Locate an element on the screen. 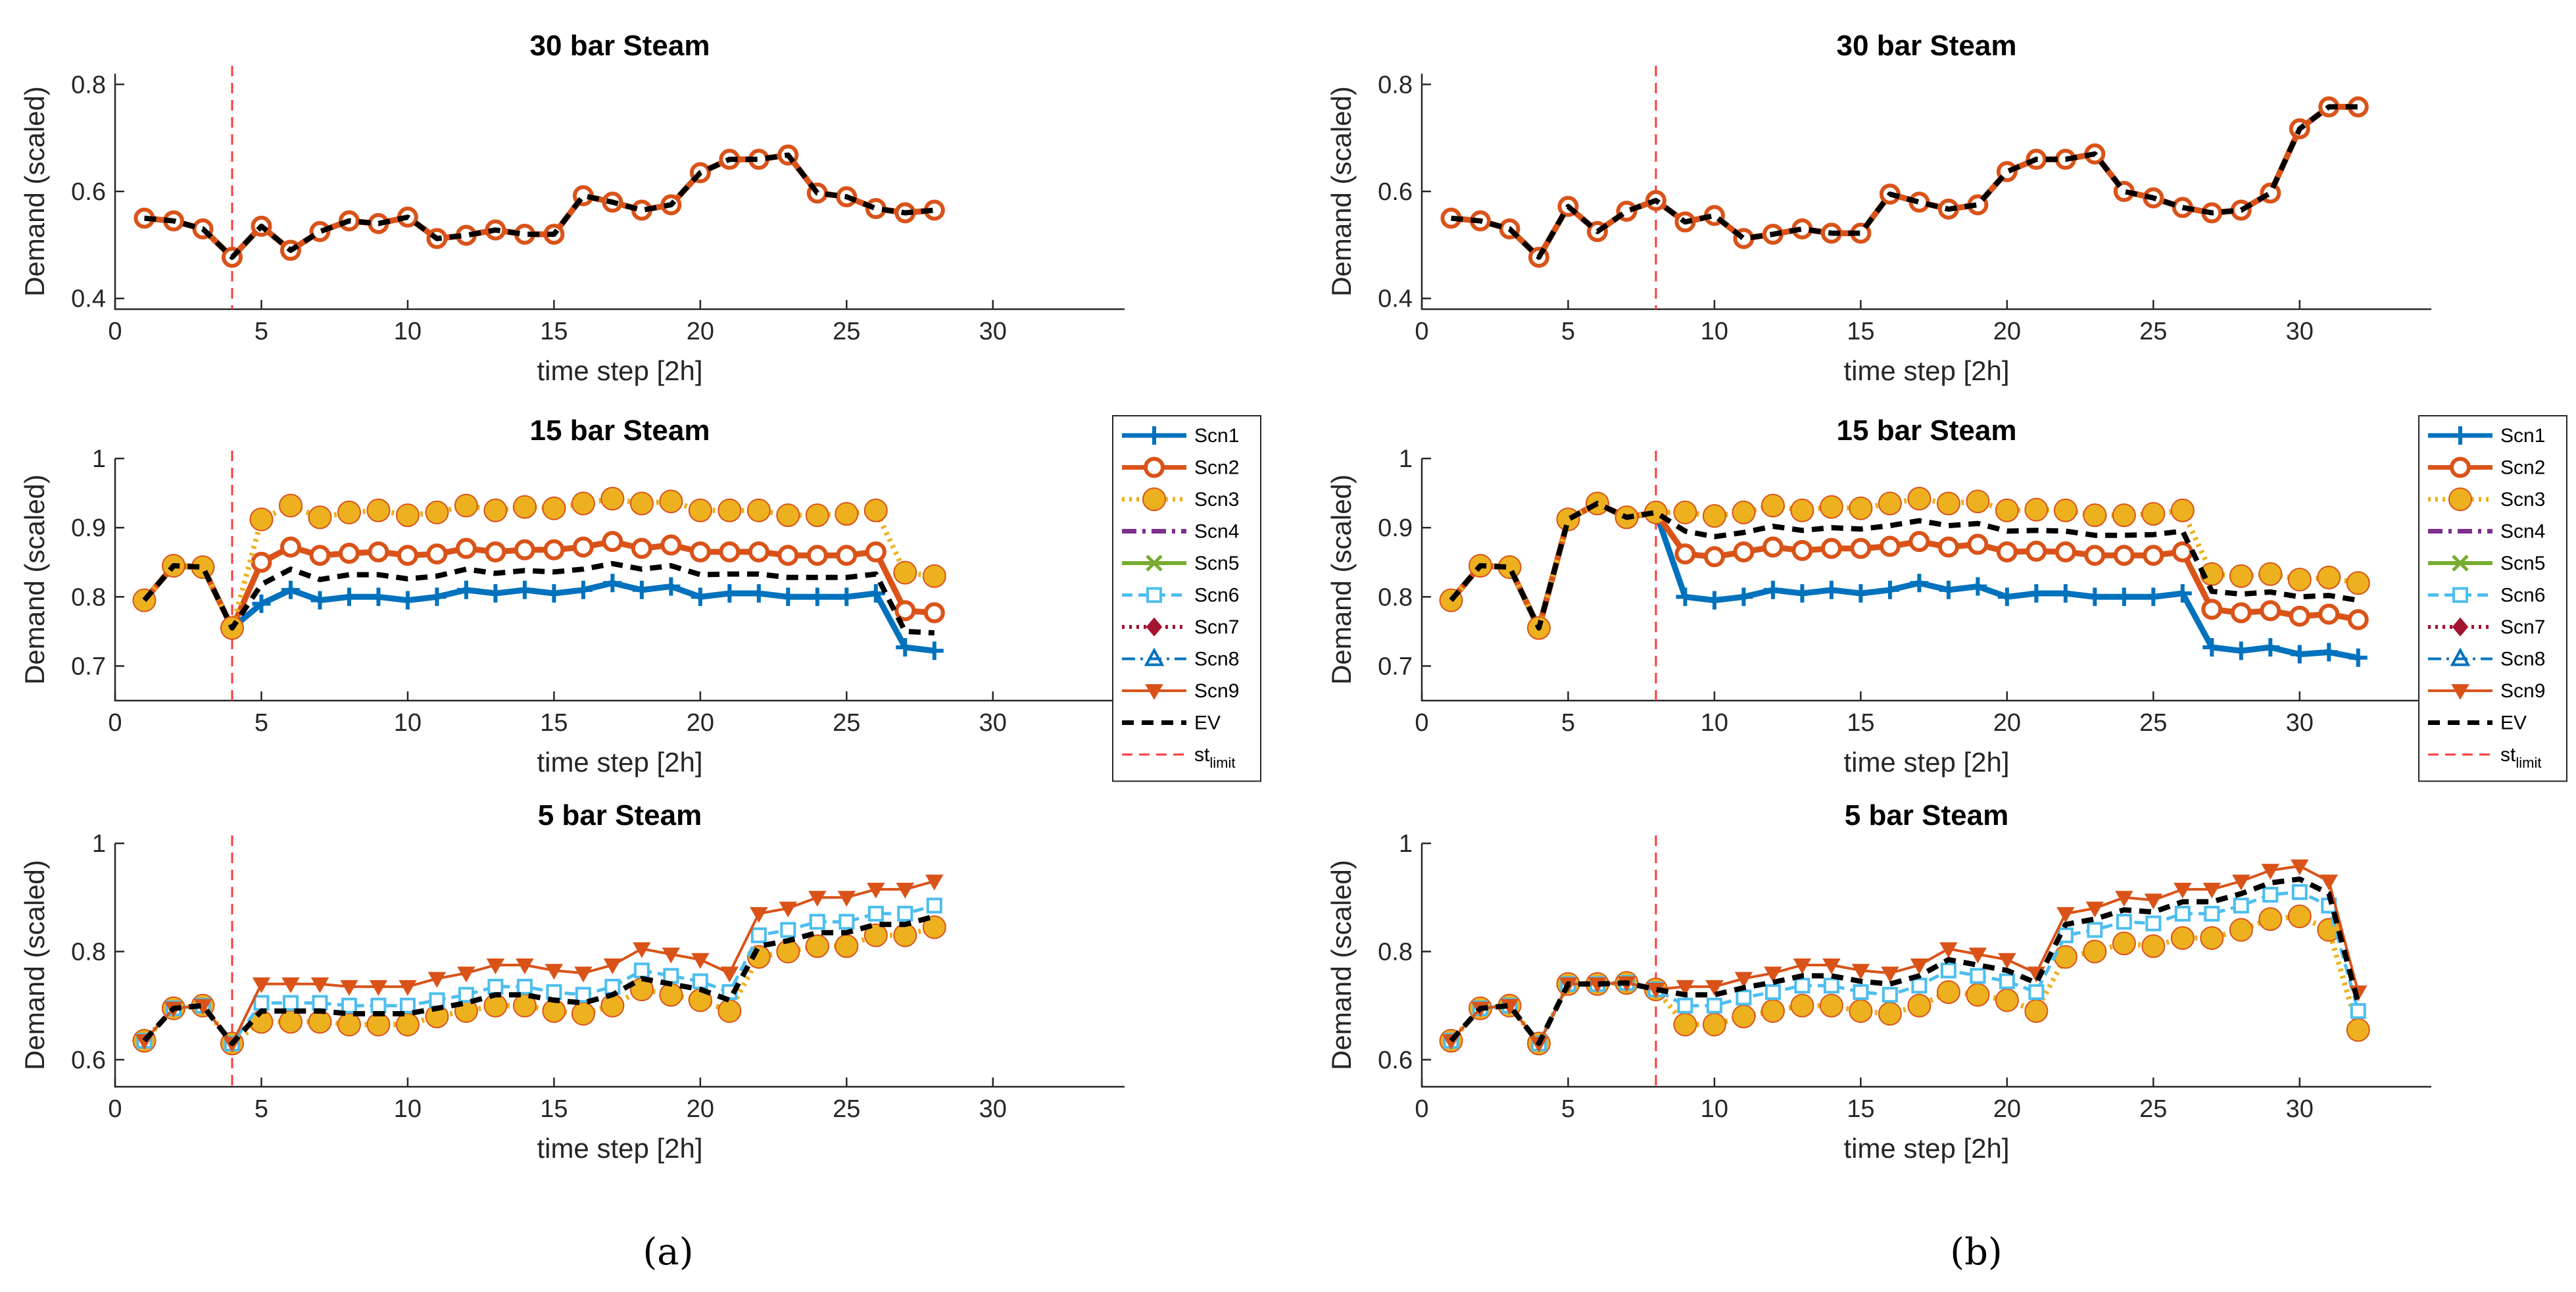 The height and width of the screenshot is (1292, 2576). series-line-scn6 is located at coordinates (539, 975).